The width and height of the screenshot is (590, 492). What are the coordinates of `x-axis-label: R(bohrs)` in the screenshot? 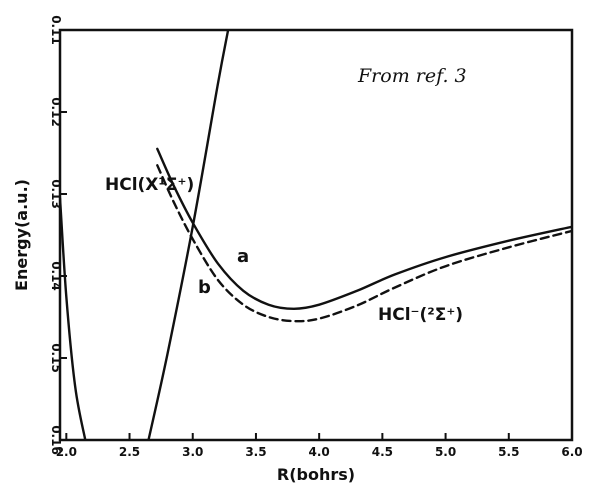 It's located at (316, 474).